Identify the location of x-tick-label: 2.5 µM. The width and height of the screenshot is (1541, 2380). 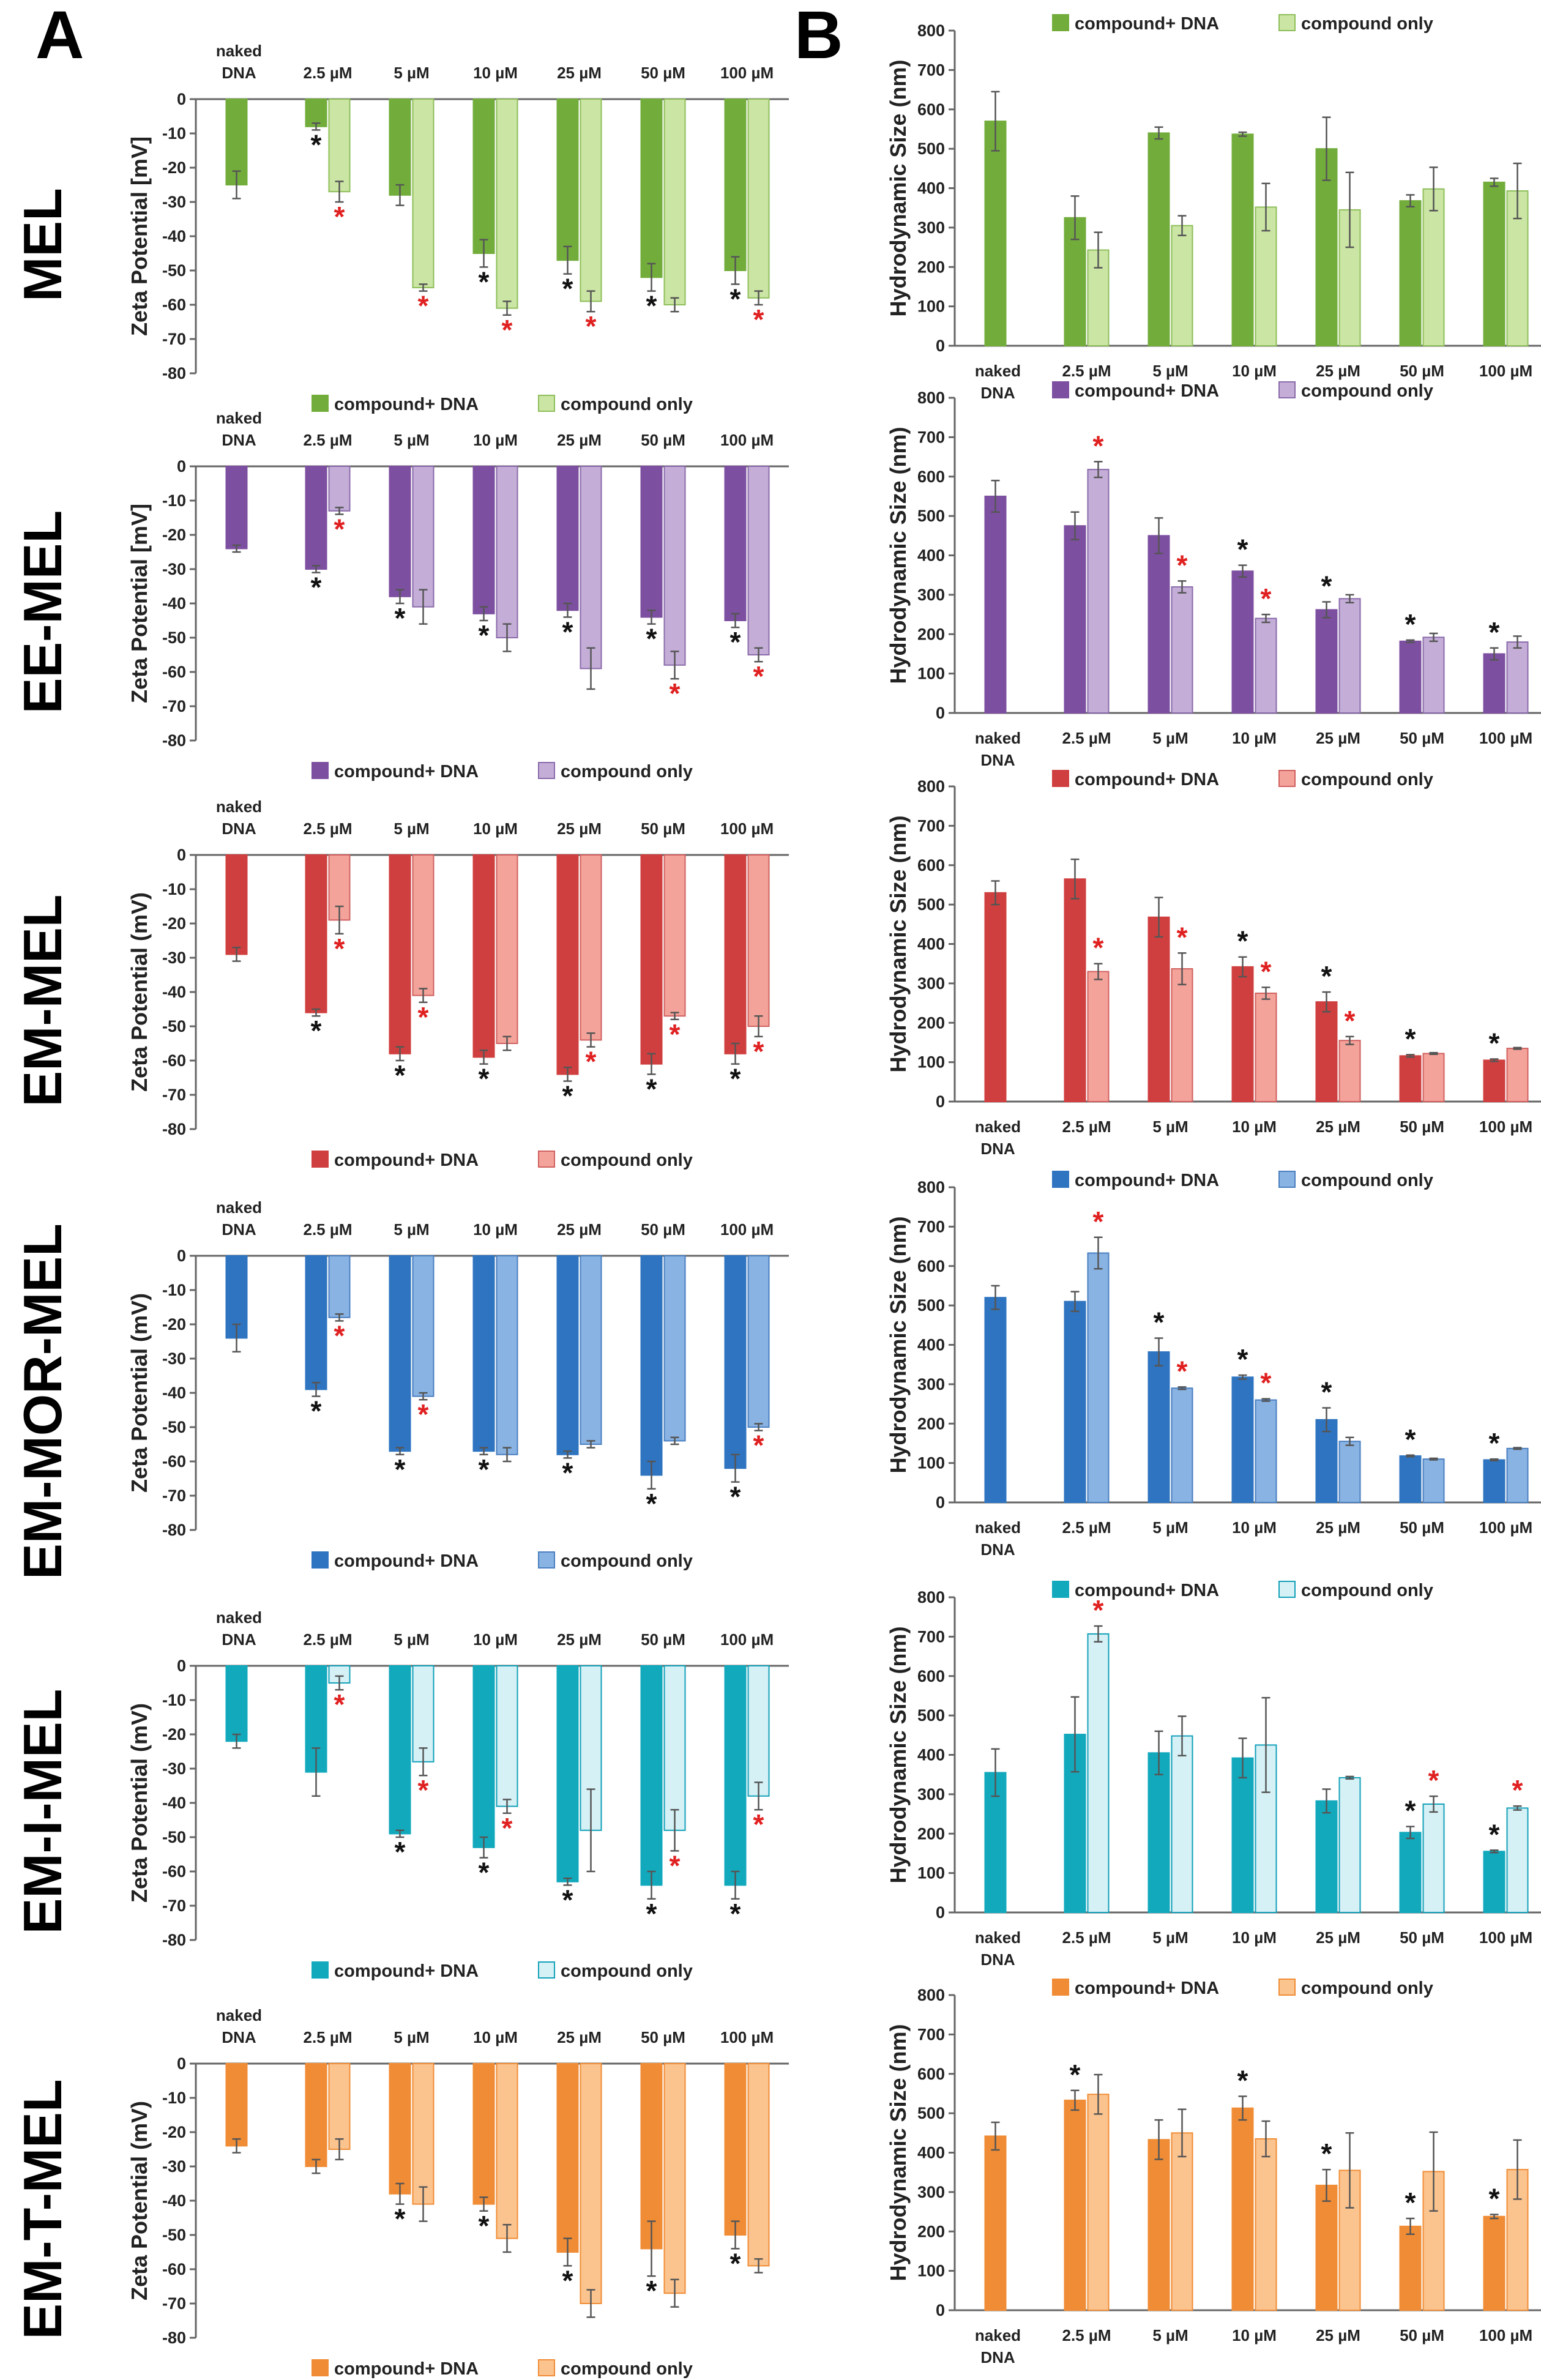
(1086, 1126).